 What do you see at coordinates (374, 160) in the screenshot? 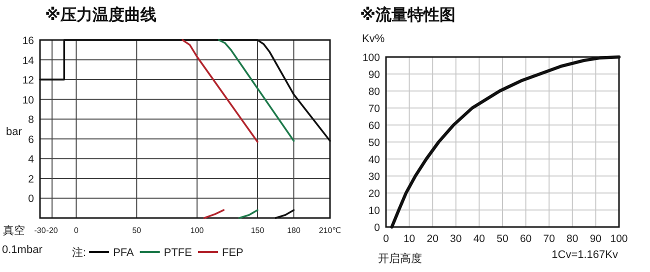
I see `y-tick-label: 40` at bounding box center [374, 160].